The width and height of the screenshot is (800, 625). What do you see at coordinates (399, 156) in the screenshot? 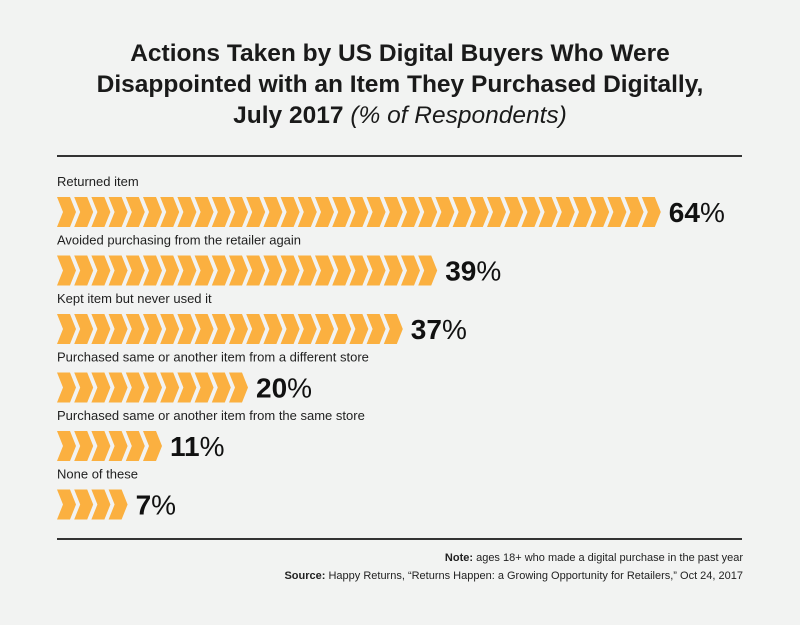
I see `top-divider` at bounding box center [399, 156].